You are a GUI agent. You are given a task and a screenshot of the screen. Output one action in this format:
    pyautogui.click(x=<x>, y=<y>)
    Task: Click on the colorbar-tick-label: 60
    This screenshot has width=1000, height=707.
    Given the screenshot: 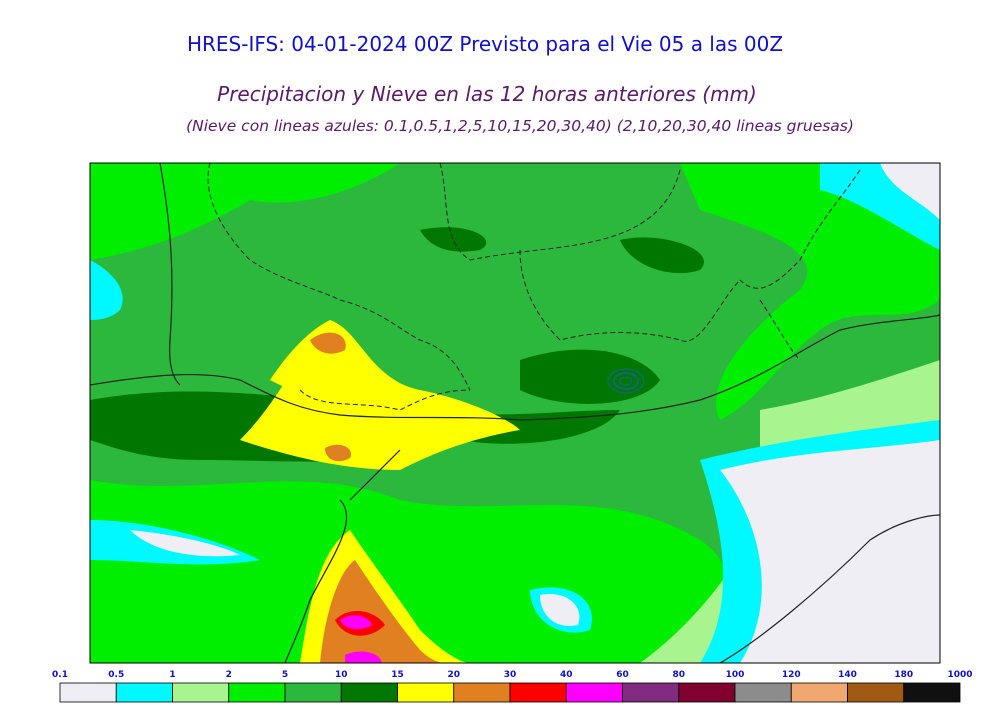 What is the action you would take?
    pyautogui.click(x=622, y=675)
    